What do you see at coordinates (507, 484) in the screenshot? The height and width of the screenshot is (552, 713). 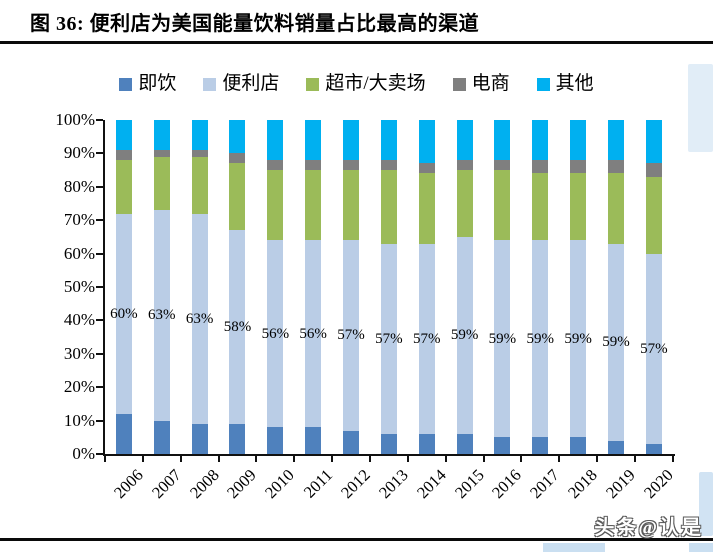 I see `x-axis-label: 2016` at bounding box center [507, 484].